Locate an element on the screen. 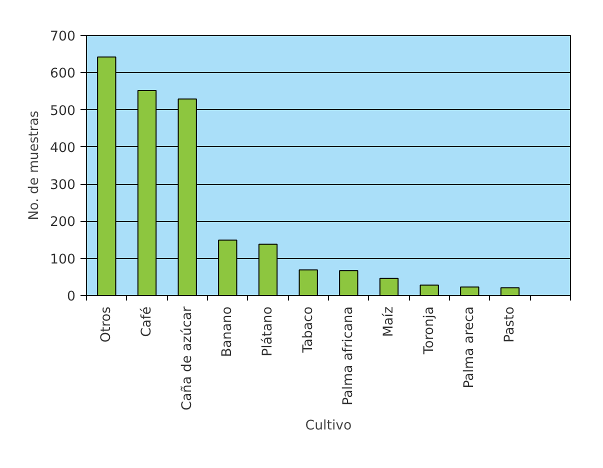  x-tick-label: Café is located at coordinates (147, 321).